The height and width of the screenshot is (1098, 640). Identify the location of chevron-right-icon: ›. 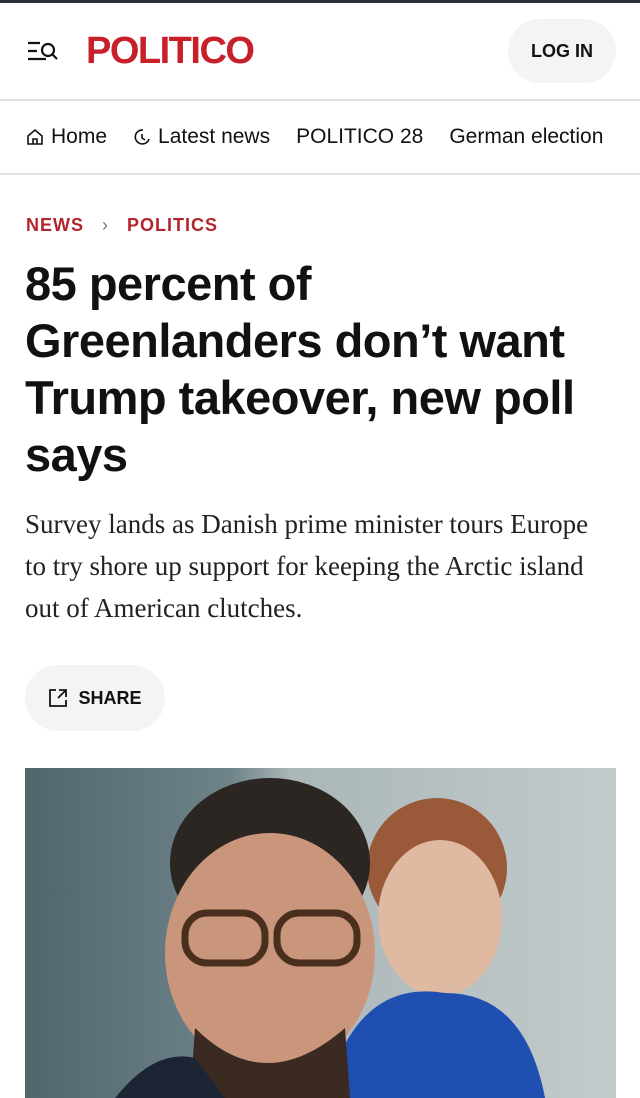
(105, 225).